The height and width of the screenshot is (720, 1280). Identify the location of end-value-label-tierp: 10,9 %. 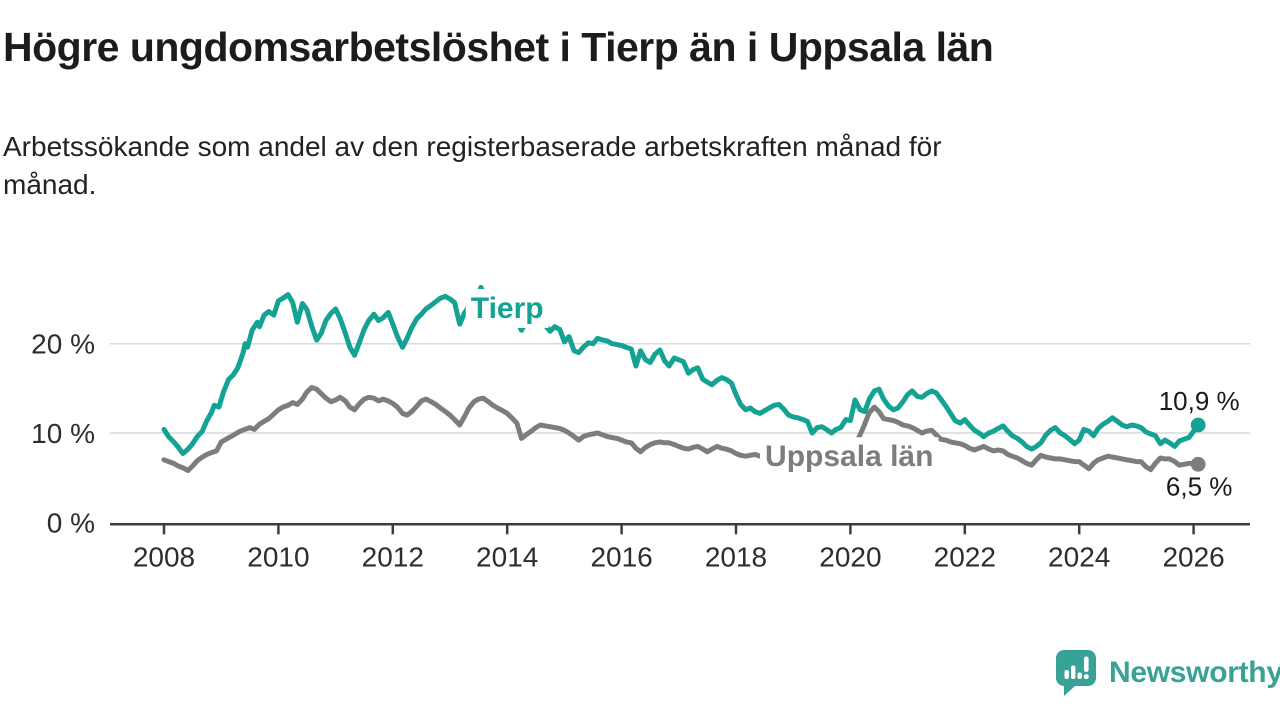
(1199, 401).